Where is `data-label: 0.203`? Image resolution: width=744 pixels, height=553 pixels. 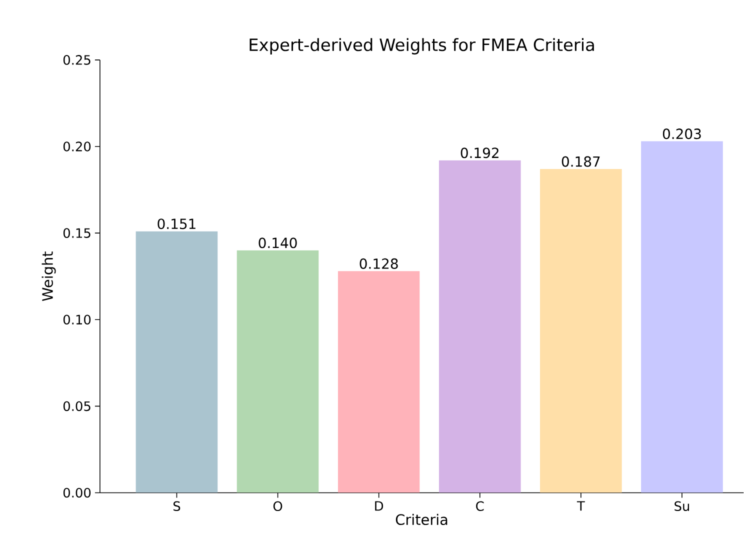
data-label: 0.203 is located at coordinates (681, 134).